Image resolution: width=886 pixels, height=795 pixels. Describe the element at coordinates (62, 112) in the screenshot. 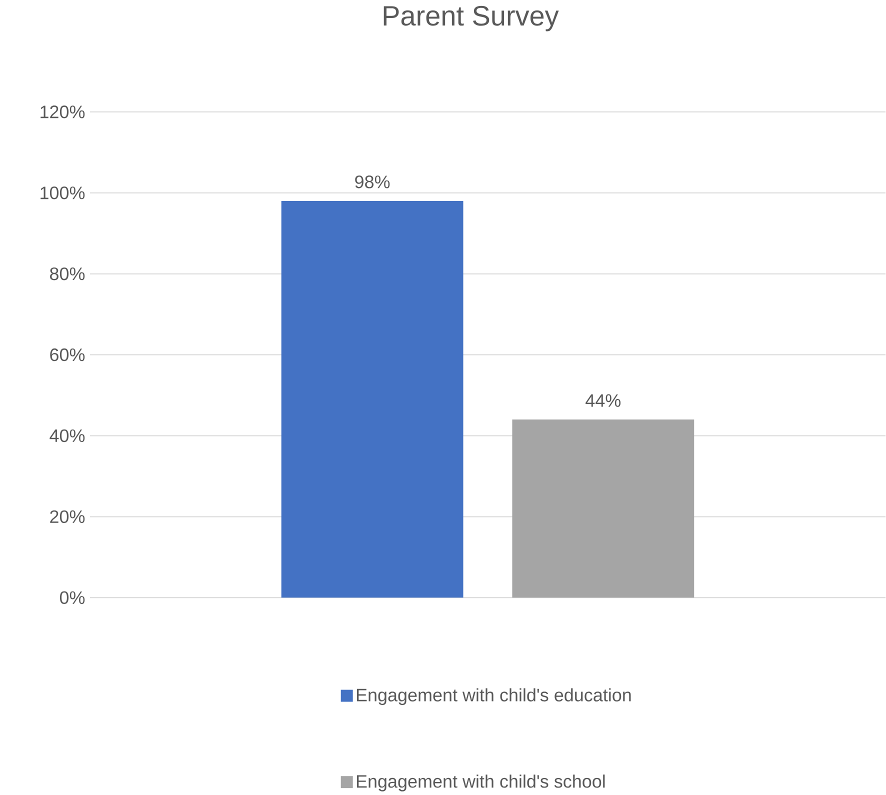

I see `y-tick-label: 120%` at that location.